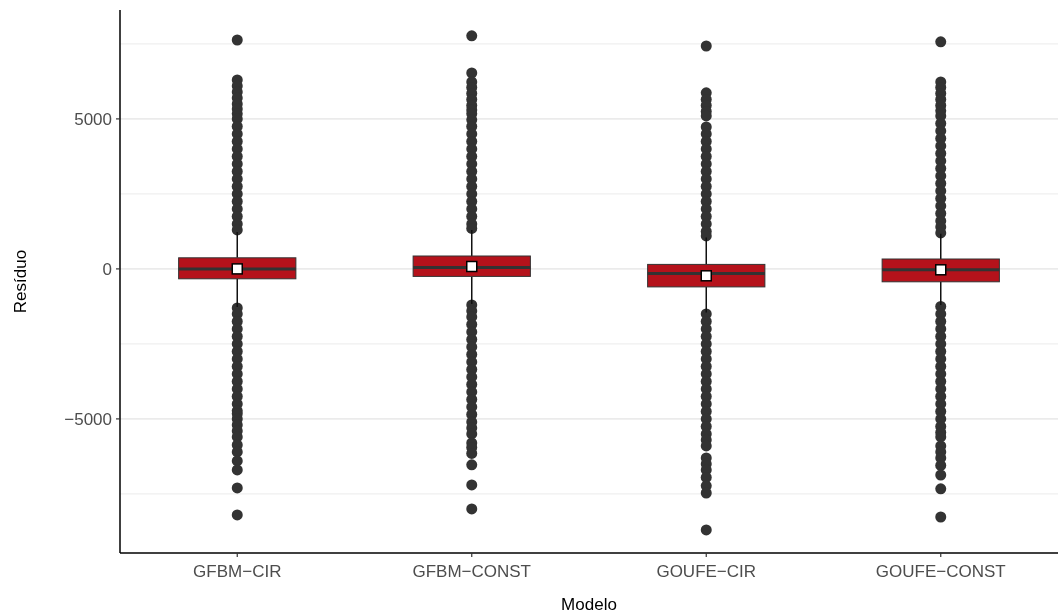 The image size is (1058, 616). What do you see at coordinates (237, 571) in the screenshot?
I see `x-tick-label: GFBM−CIR` at bounding box center [237, 571].